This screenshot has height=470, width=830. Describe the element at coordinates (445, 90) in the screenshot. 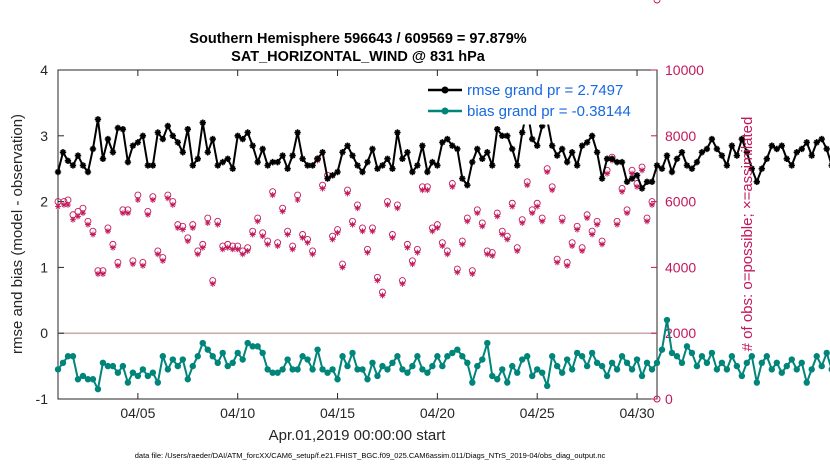

I see `legend-rmse-marker` at that location.